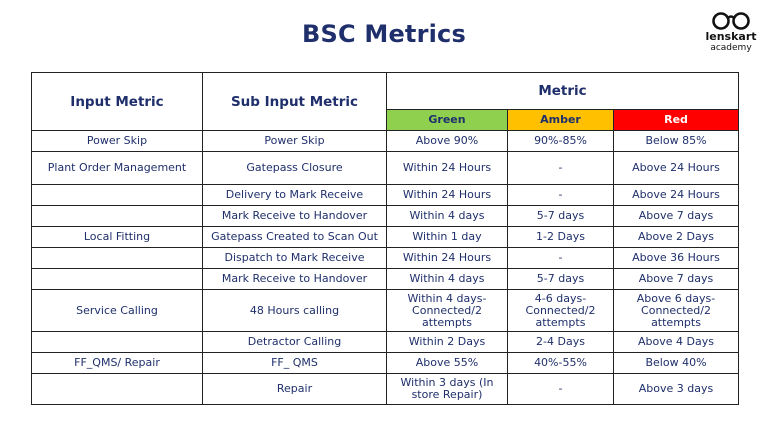  What do you see at coordinates (560, 310) in the screenshot?
I see `cell-amber: 4-6 days- Connected/2 attempts` at bounding box center [560, 310].